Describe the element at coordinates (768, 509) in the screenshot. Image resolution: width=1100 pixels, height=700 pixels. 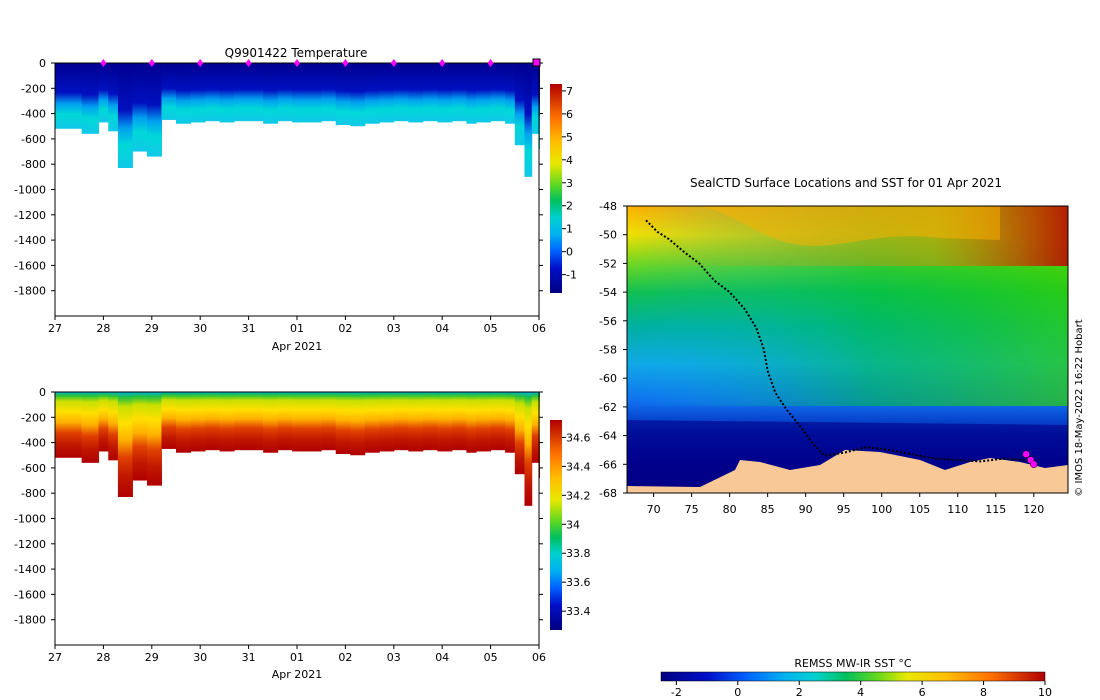
I see `map-x-tick-label: 85` at that location.